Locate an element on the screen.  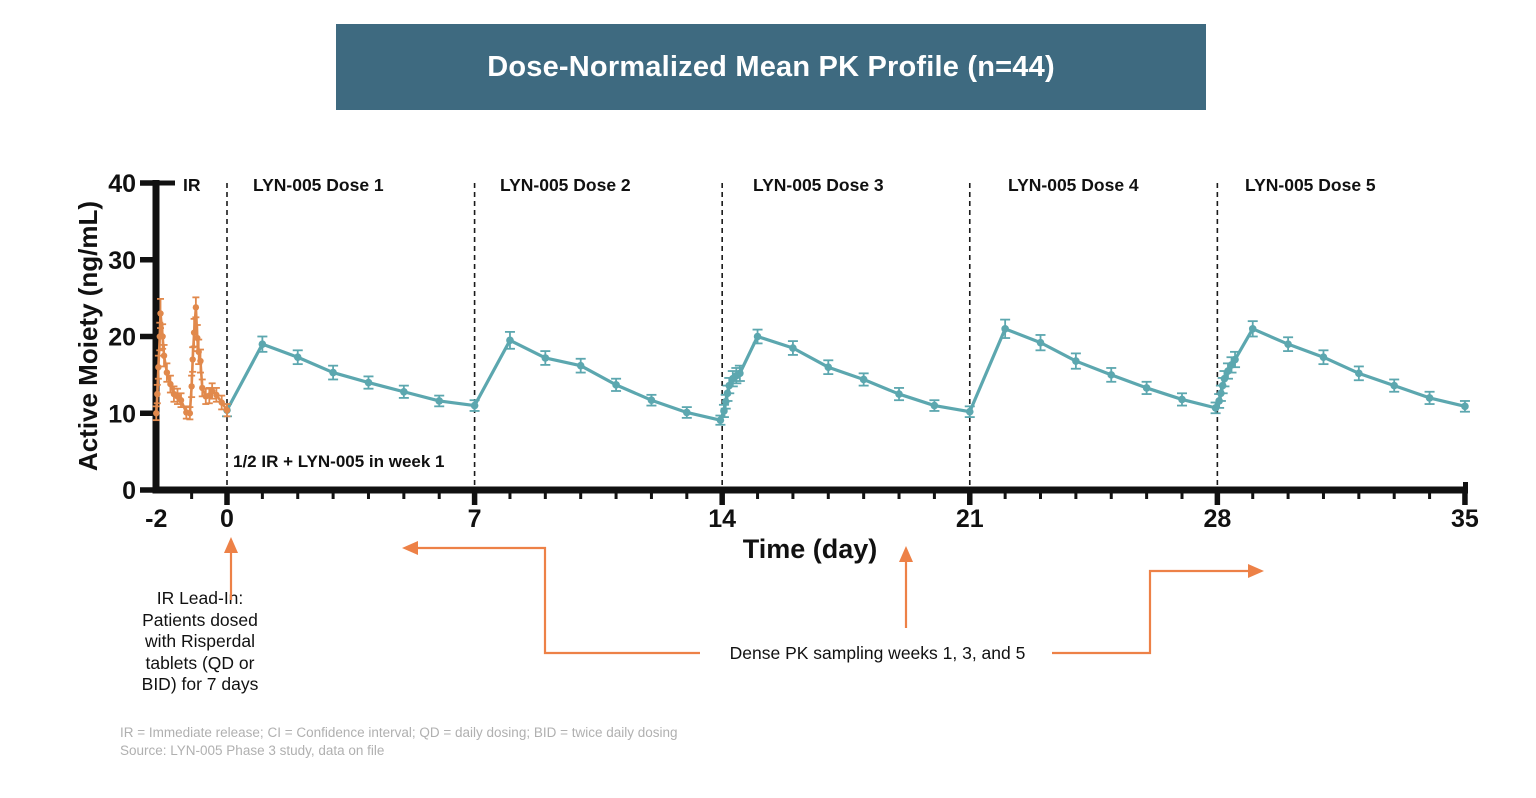
y-tick-label: 30 is located at coordinates (122, 261).